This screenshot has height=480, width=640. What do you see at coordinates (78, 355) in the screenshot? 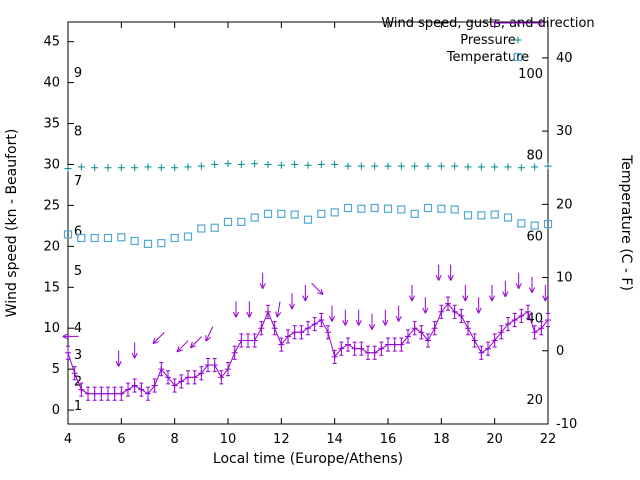
I see `svg-text: 3` at bounding box center [78, 355].